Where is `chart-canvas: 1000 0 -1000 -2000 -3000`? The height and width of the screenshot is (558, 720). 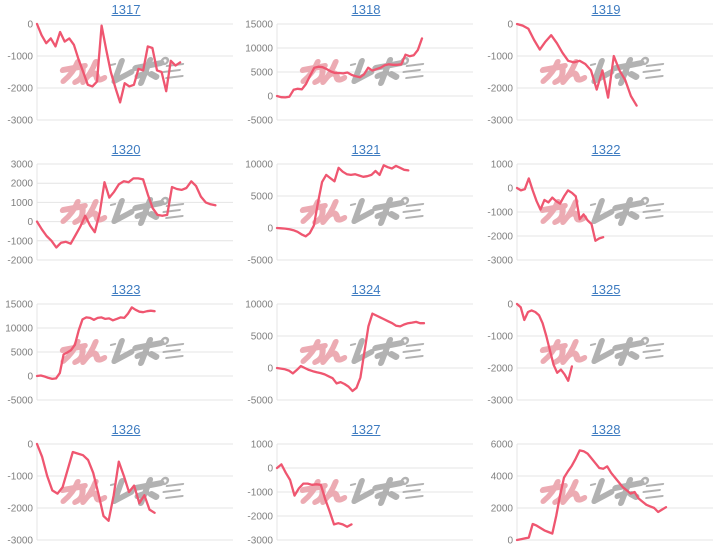
chart-canvas: 1000 0 -1000 -2000 -3000 is located at coordinates (360, 493).